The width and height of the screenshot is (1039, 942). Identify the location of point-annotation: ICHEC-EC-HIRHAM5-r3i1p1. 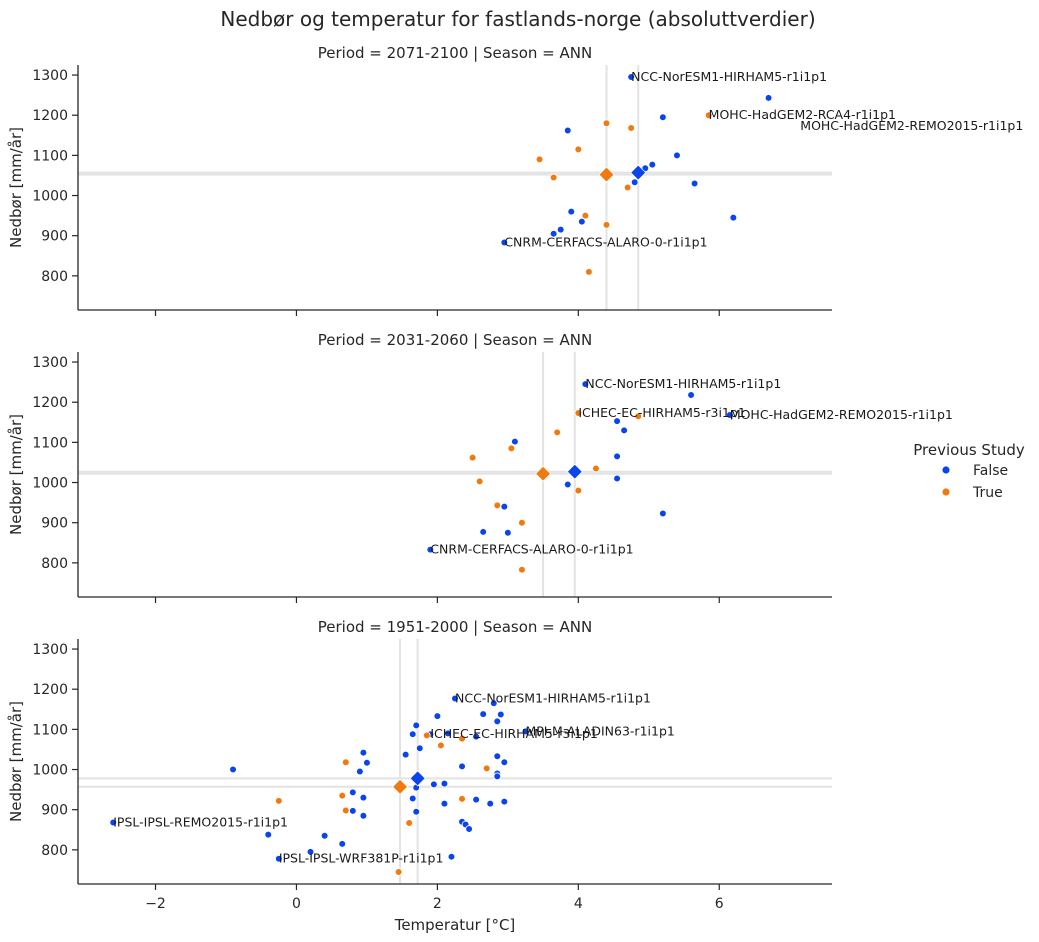
(661, 412).